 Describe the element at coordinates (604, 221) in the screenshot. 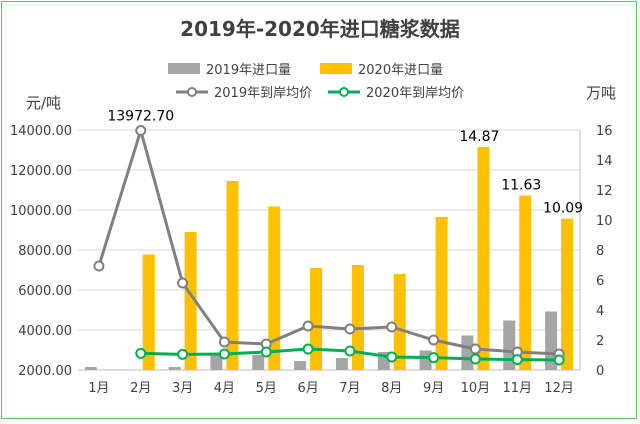

I see `y-right-tick-label: 10` at that location.